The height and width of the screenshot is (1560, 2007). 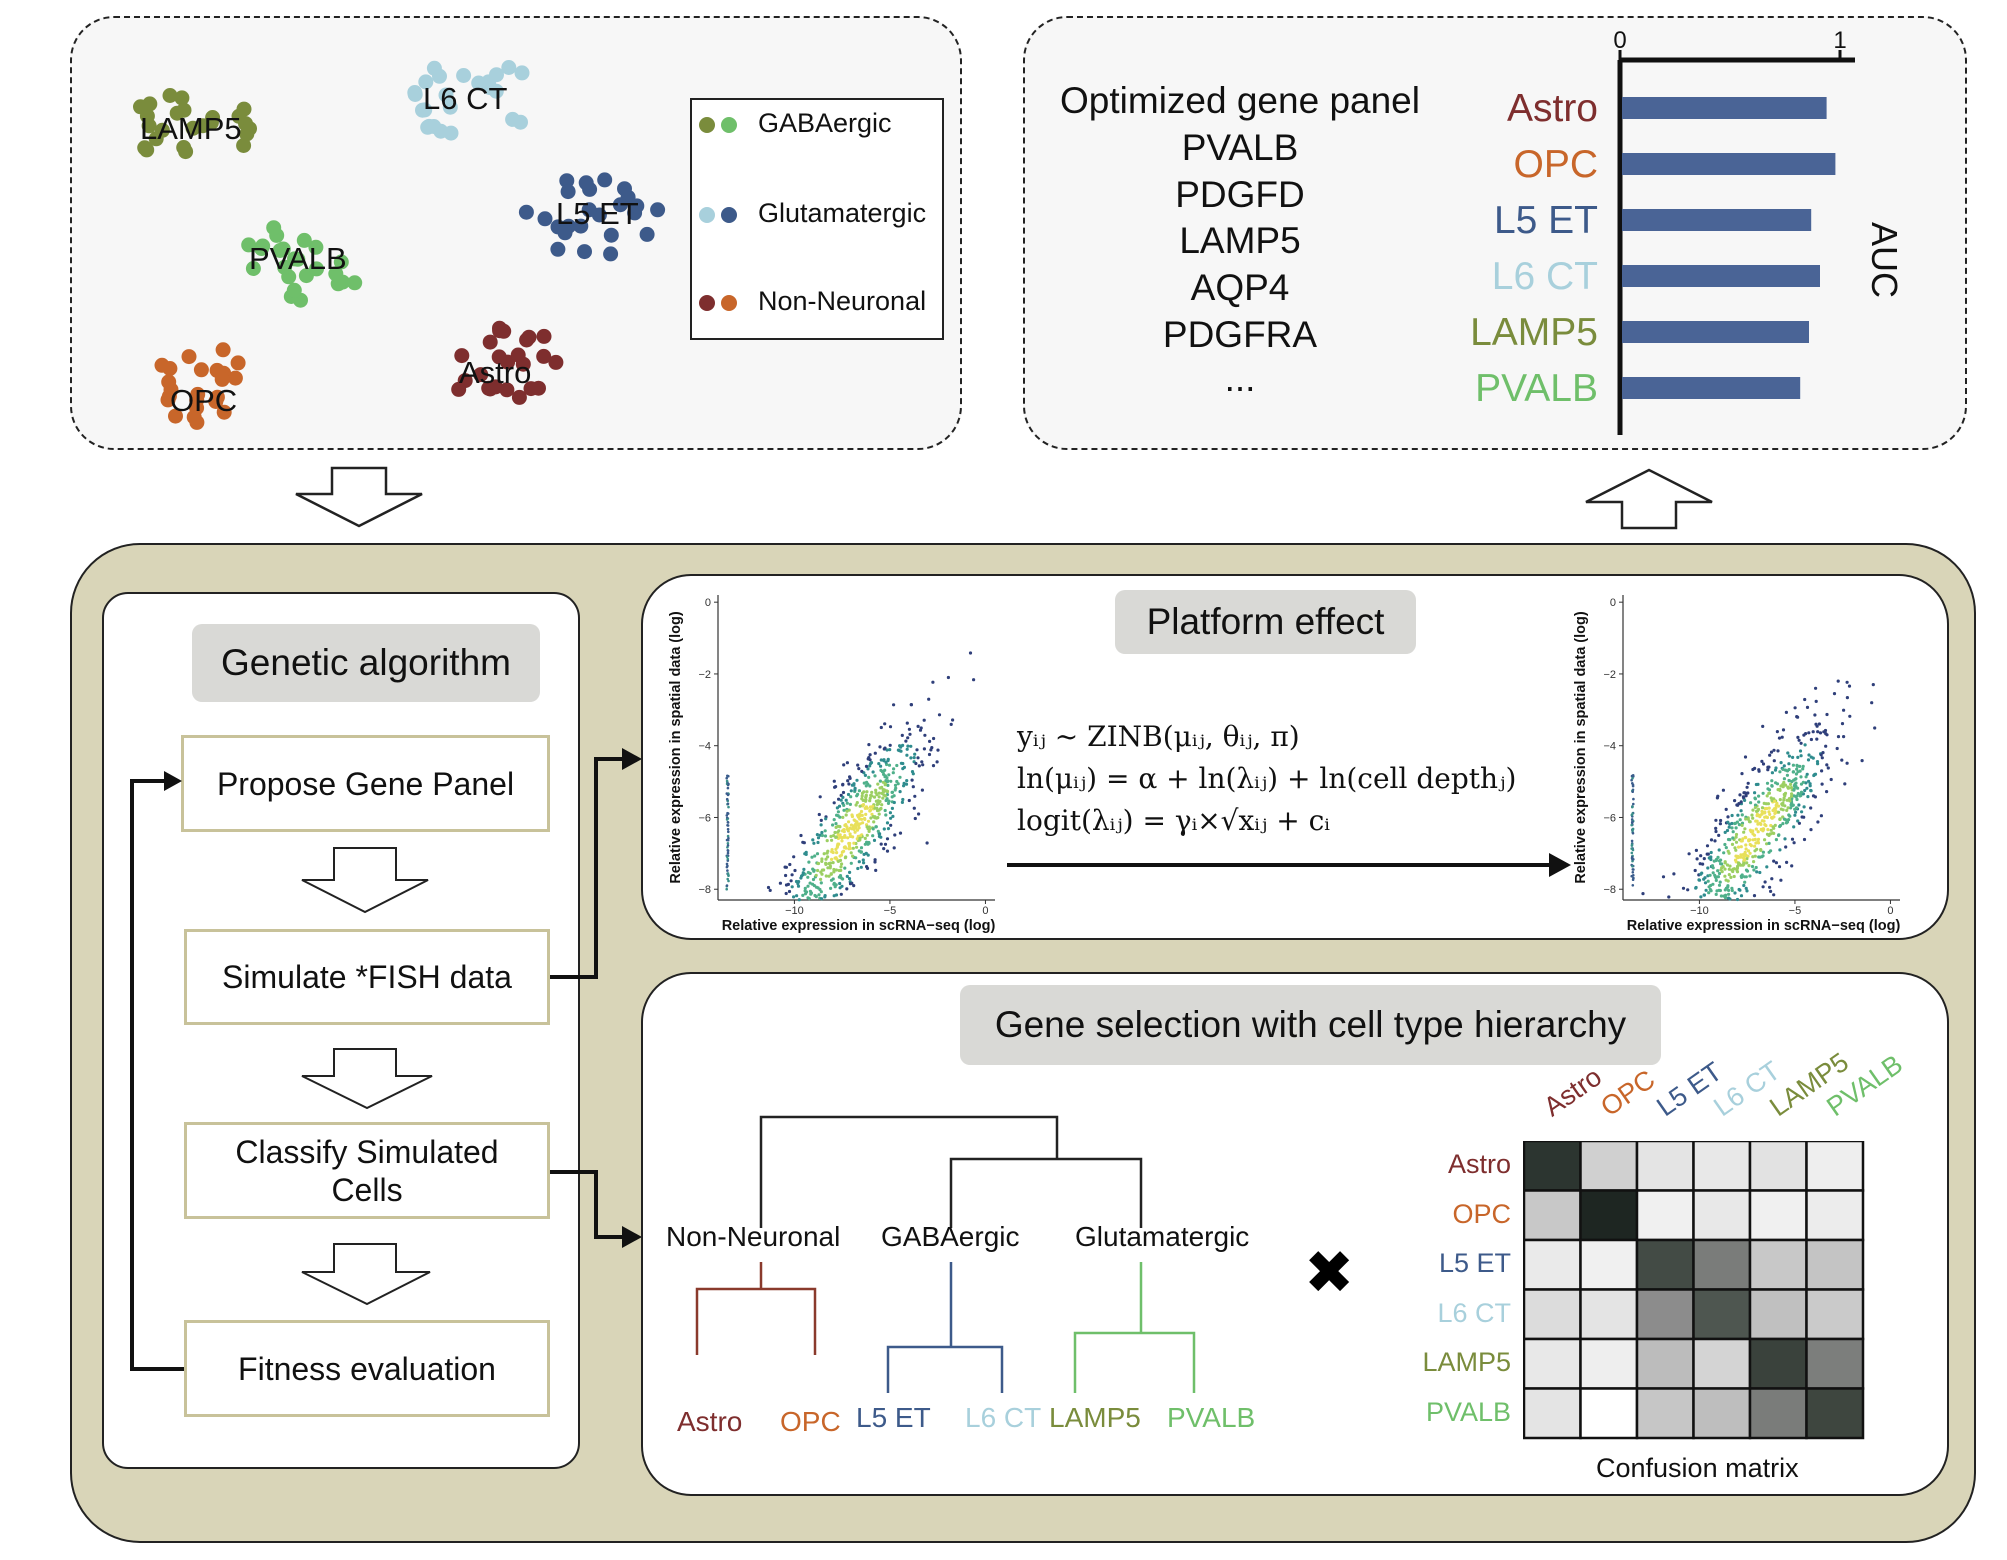 What do you see at coordinates (1609, 818) in the screenshot?
I see `scatter-y-tick-label: −6` at bounding box center [1609, 818].